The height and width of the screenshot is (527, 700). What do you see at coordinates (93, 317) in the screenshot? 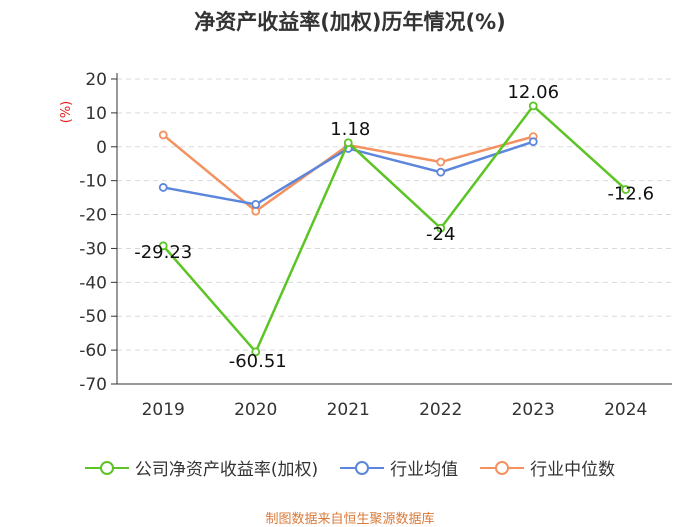
I see `y-tick-label: -50` at bounding box center [93, 317].